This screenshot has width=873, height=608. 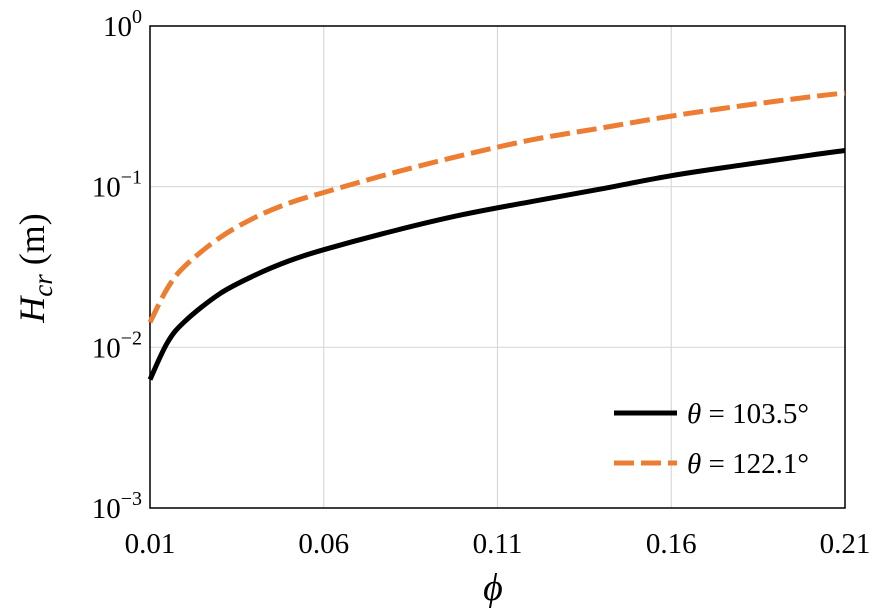 I want to click on x-tick-label: 0.11, so click(x=498, y=544).